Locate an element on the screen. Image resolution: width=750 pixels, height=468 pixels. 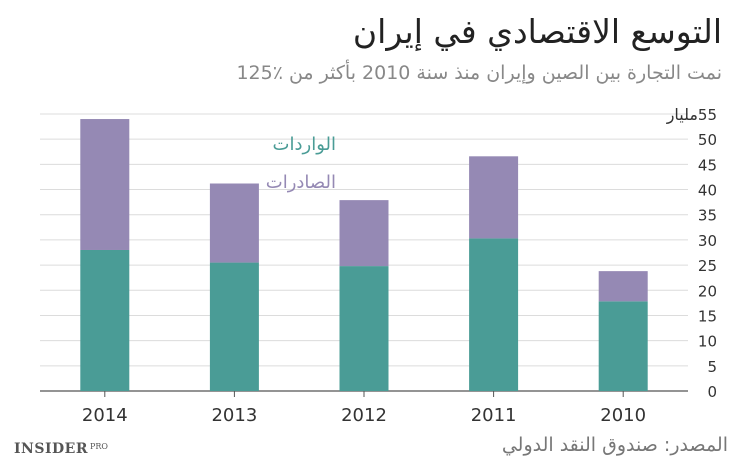
y-tick-label: 20 is located at coordinates (707, 291).